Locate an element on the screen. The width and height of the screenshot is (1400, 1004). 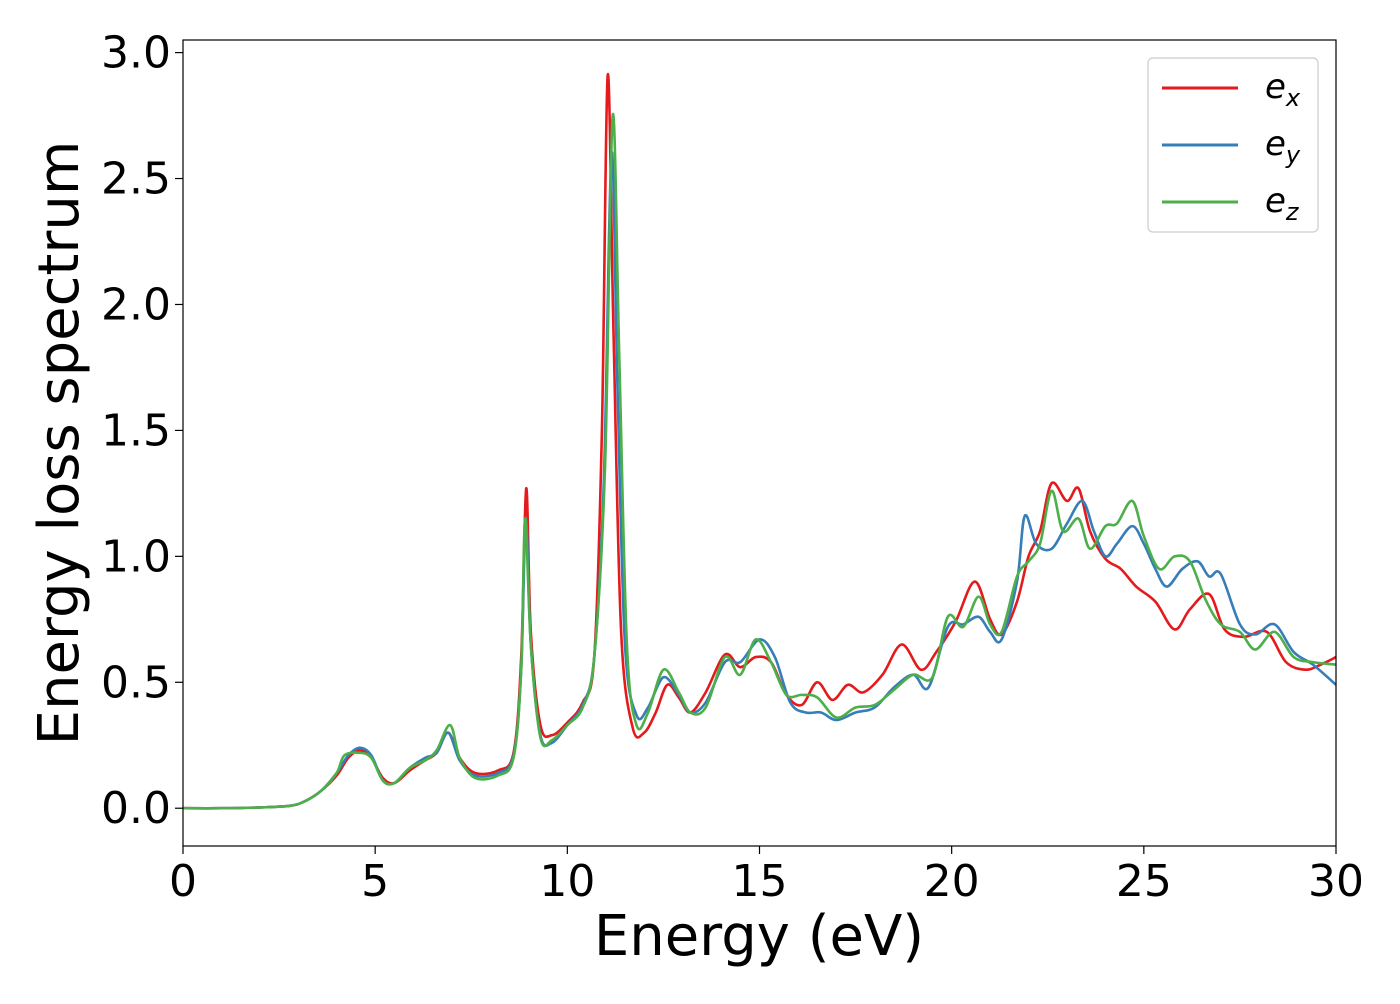
y-tick-label: 1.5 is located at coordinates (136, 430).